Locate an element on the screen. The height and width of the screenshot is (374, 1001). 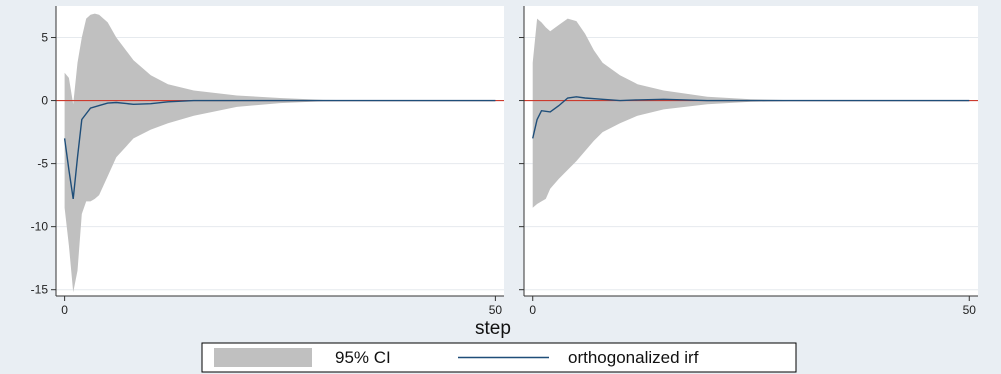
y-tick-label: -10 is located at coordinates (40, 227).